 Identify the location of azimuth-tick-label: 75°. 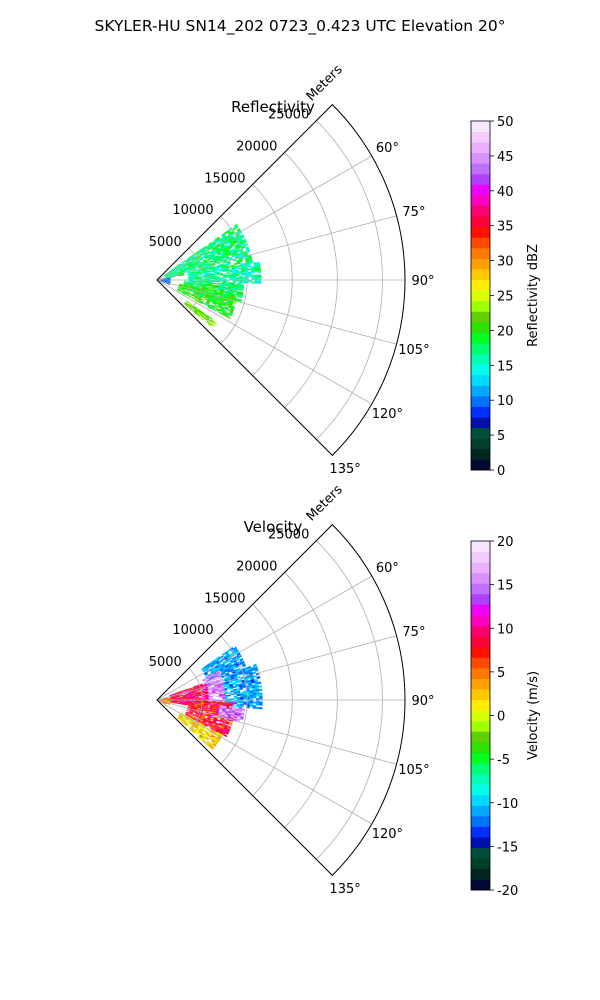
(413, 632).